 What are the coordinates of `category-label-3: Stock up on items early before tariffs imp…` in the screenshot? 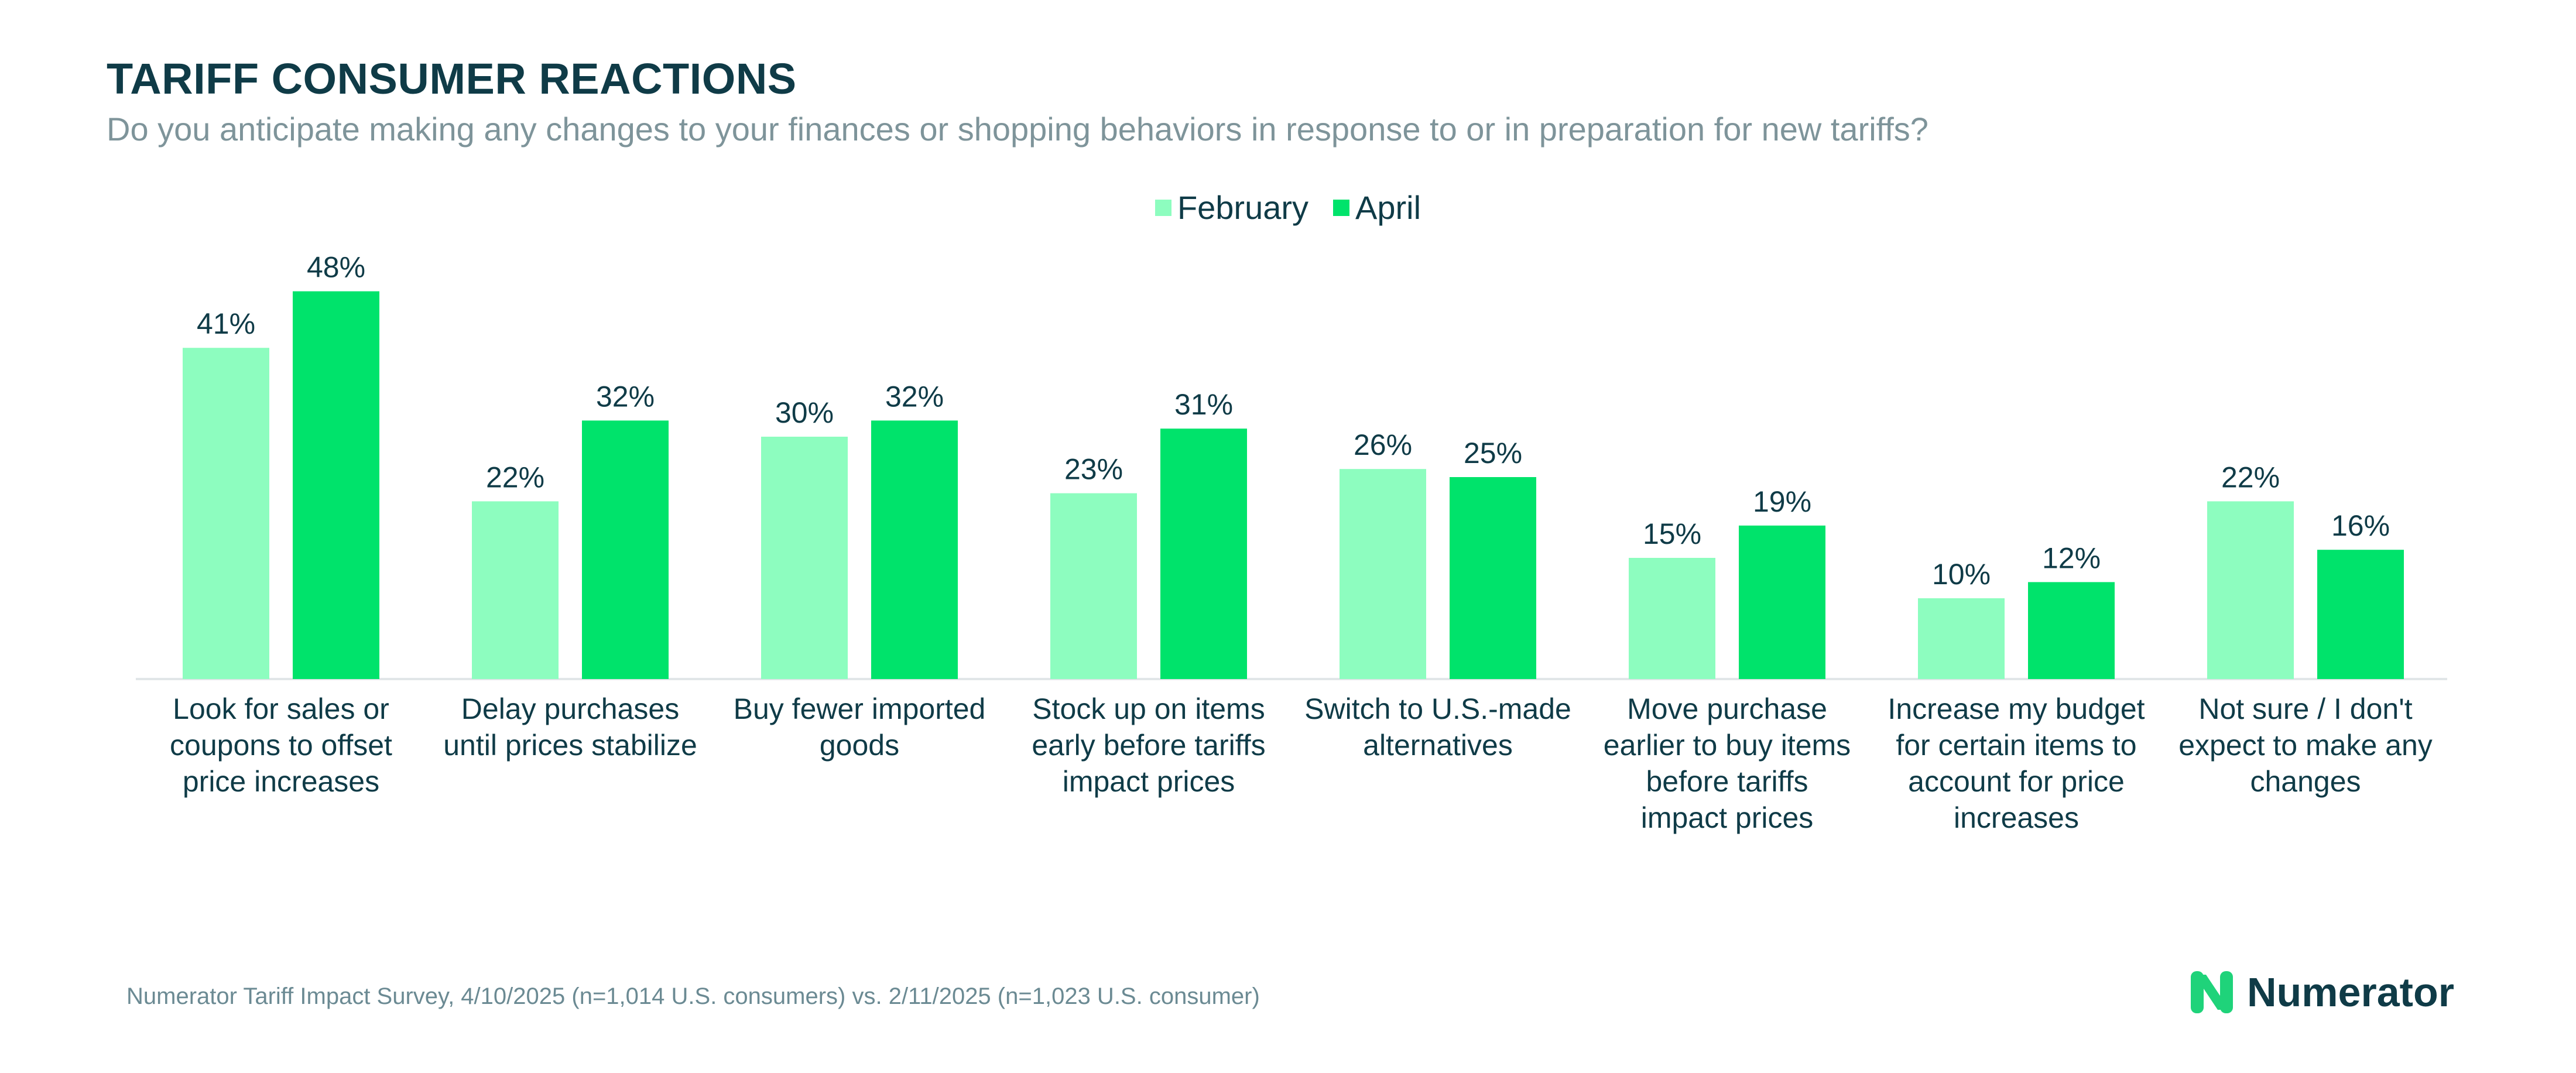 It's located at (1148, 745).